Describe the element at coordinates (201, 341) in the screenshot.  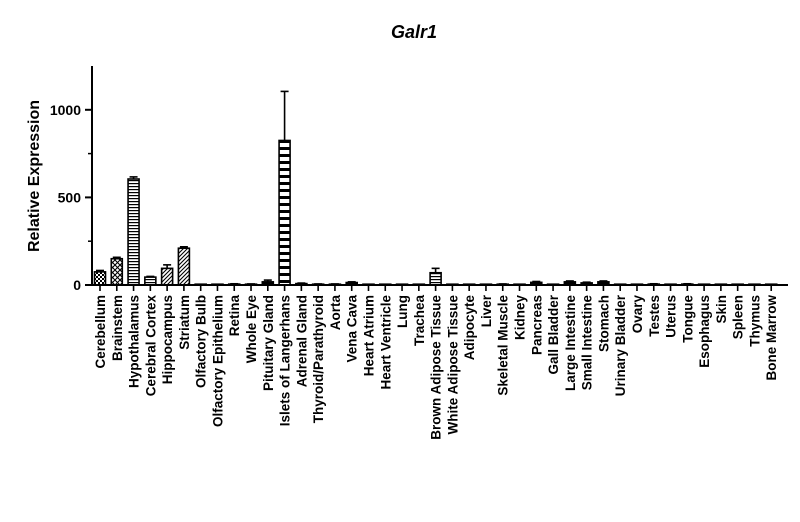
I see `x-tick-label: Olfactory Bulb` at that location.